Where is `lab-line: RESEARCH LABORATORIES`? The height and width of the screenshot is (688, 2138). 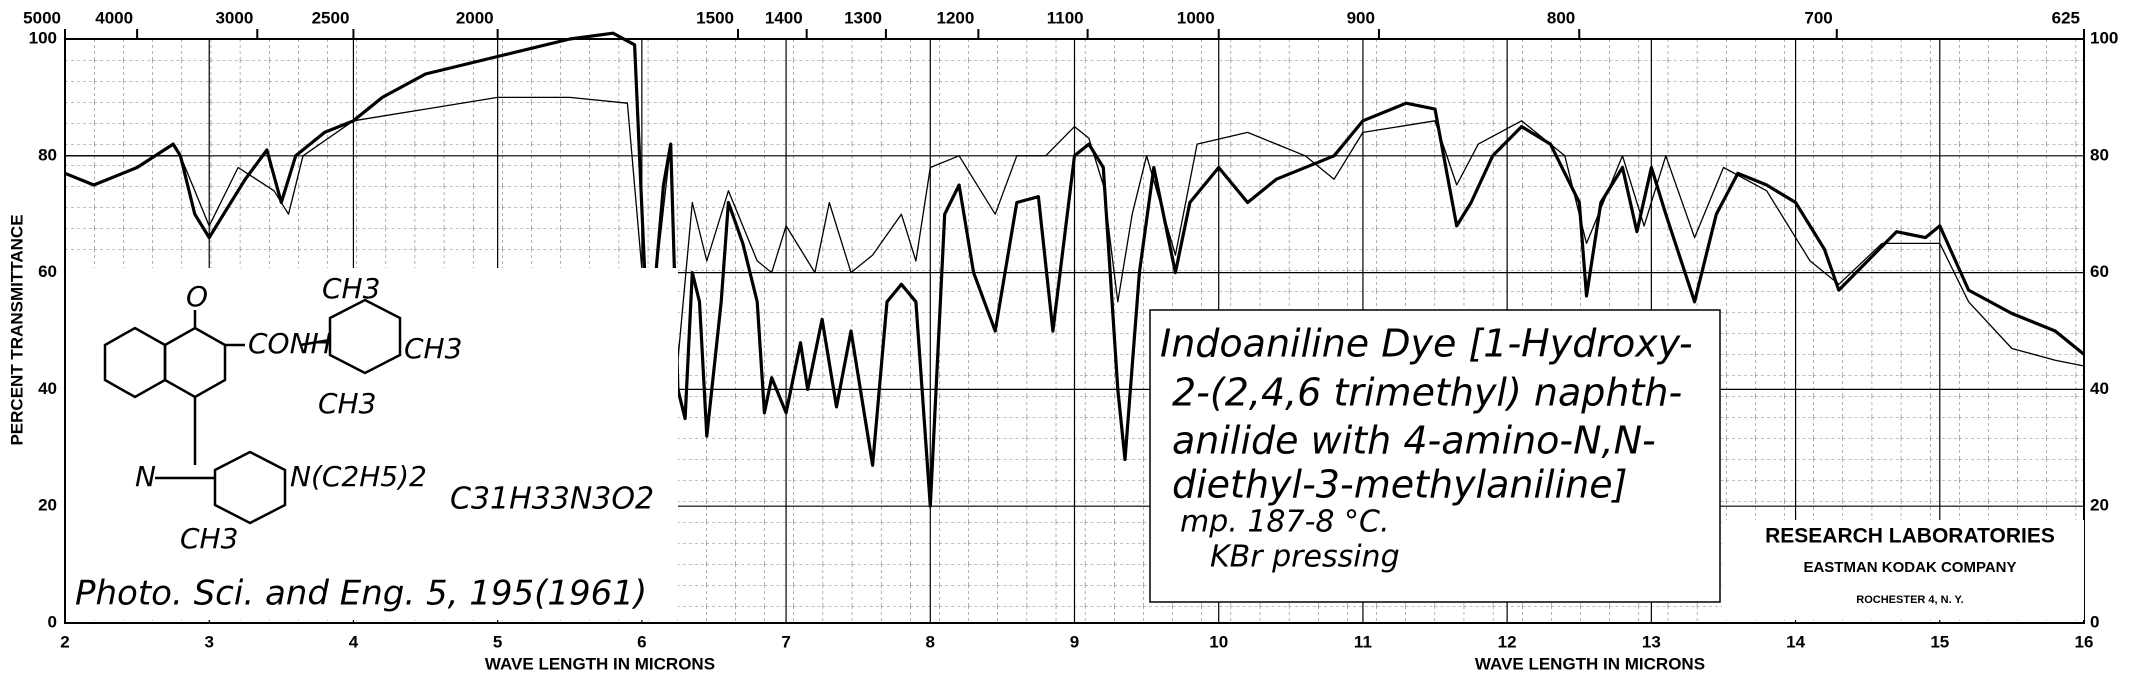
lab-line: RESEARCH LABORATORIES is located at coordinates (1910, 536).